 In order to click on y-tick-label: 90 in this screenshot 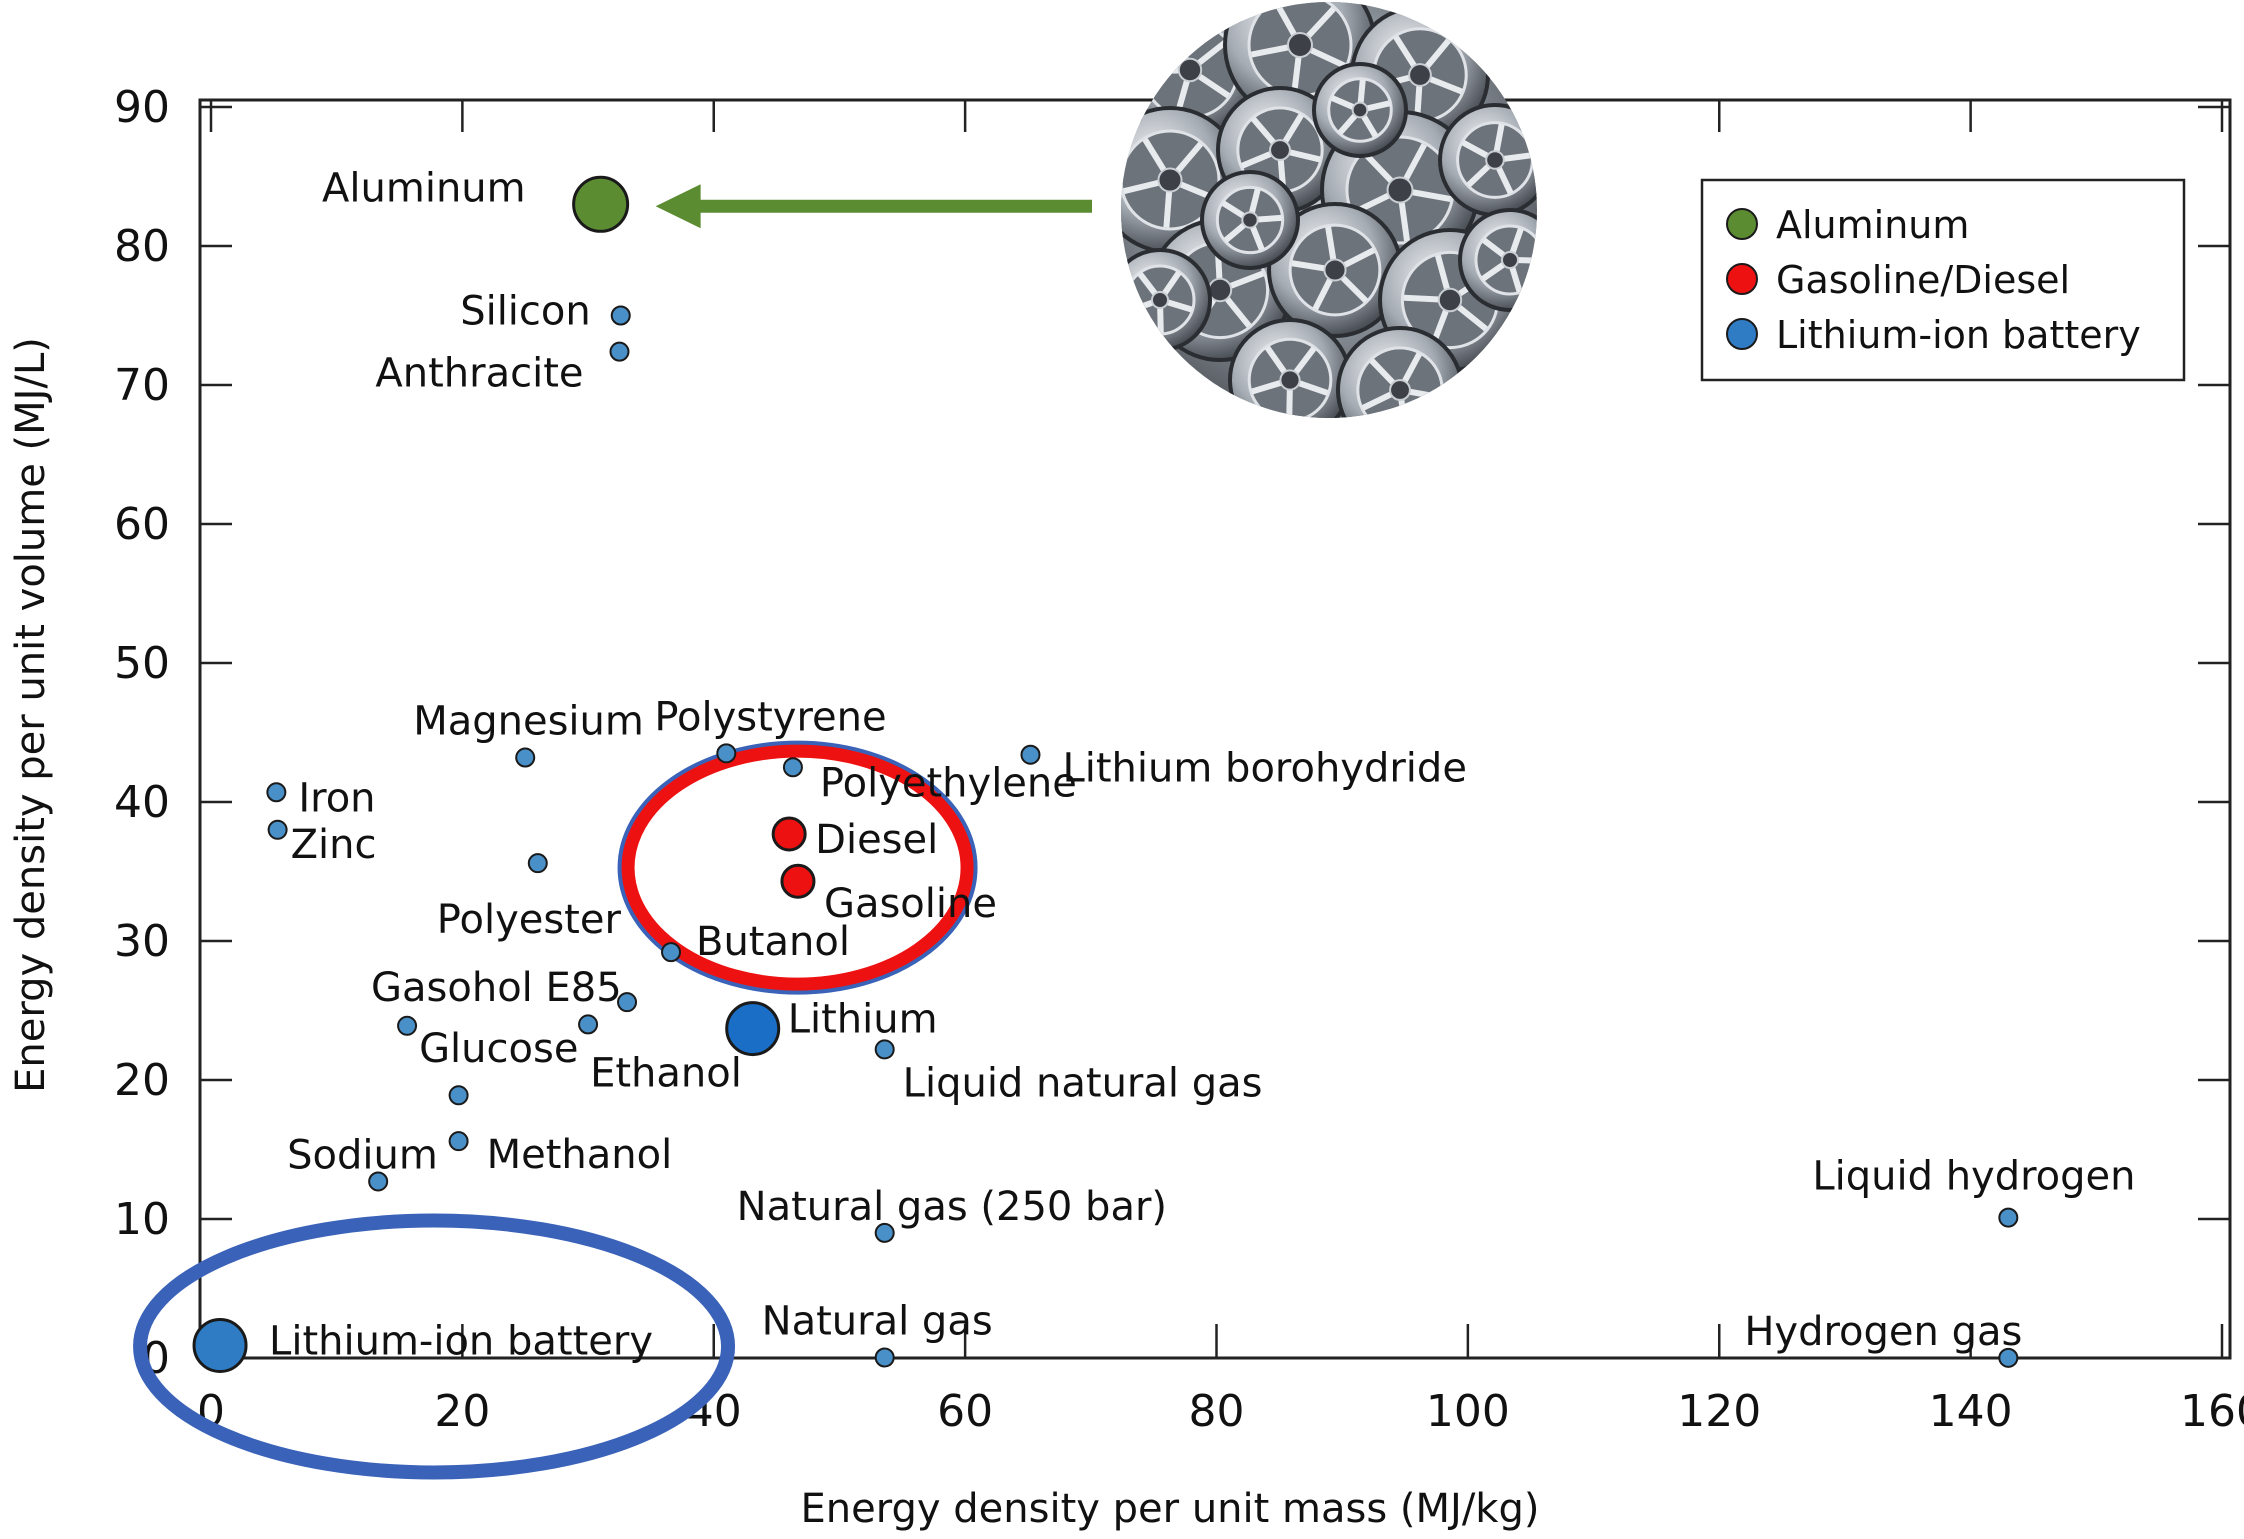, I will do `click(142, 107)`.